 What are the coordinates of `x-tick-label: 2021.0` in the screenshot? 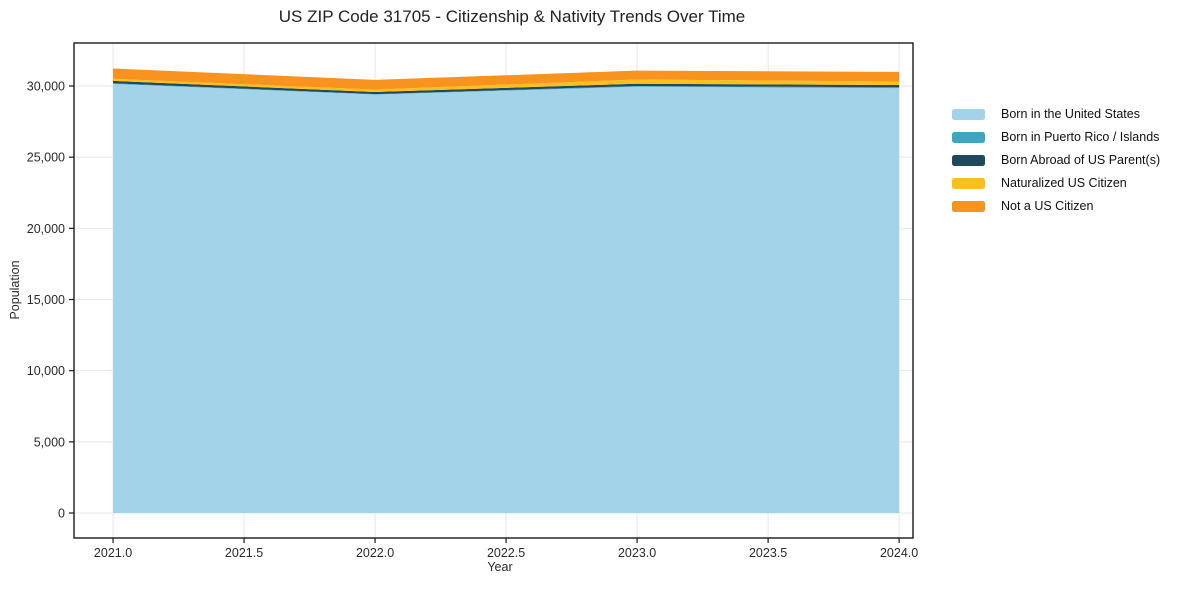 It's located at (113, 553).